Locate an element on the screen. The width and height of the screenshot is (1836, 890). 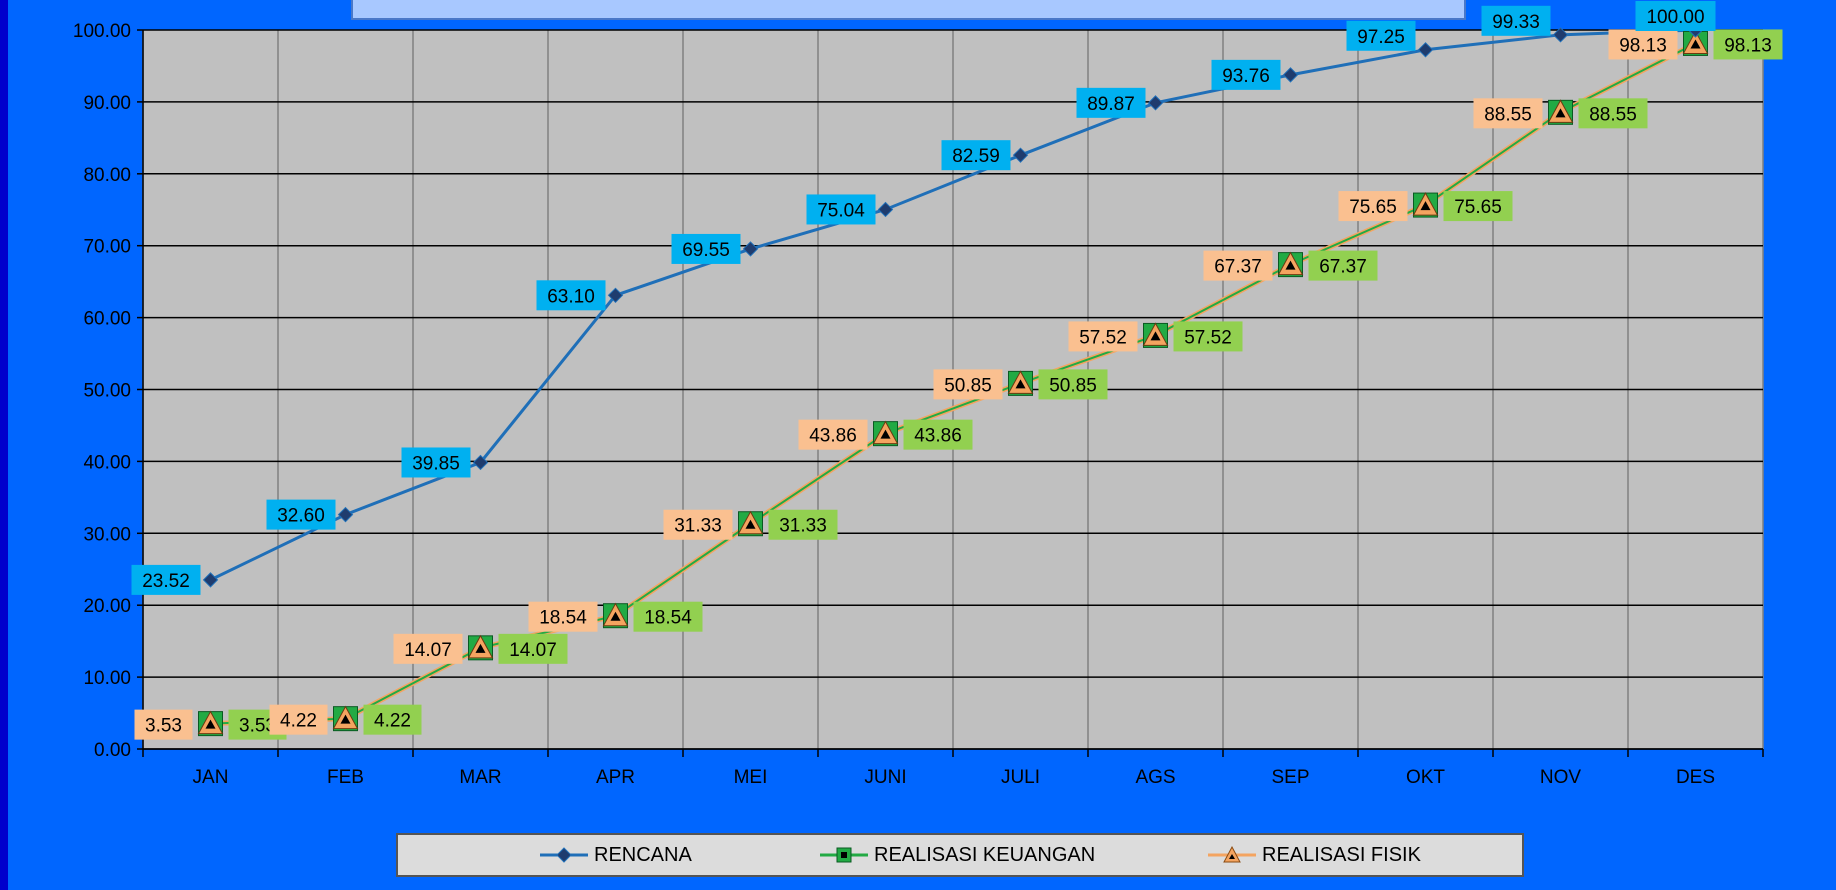
keuangan-data-label: 98.13 is located at coordinates (1748, 45).